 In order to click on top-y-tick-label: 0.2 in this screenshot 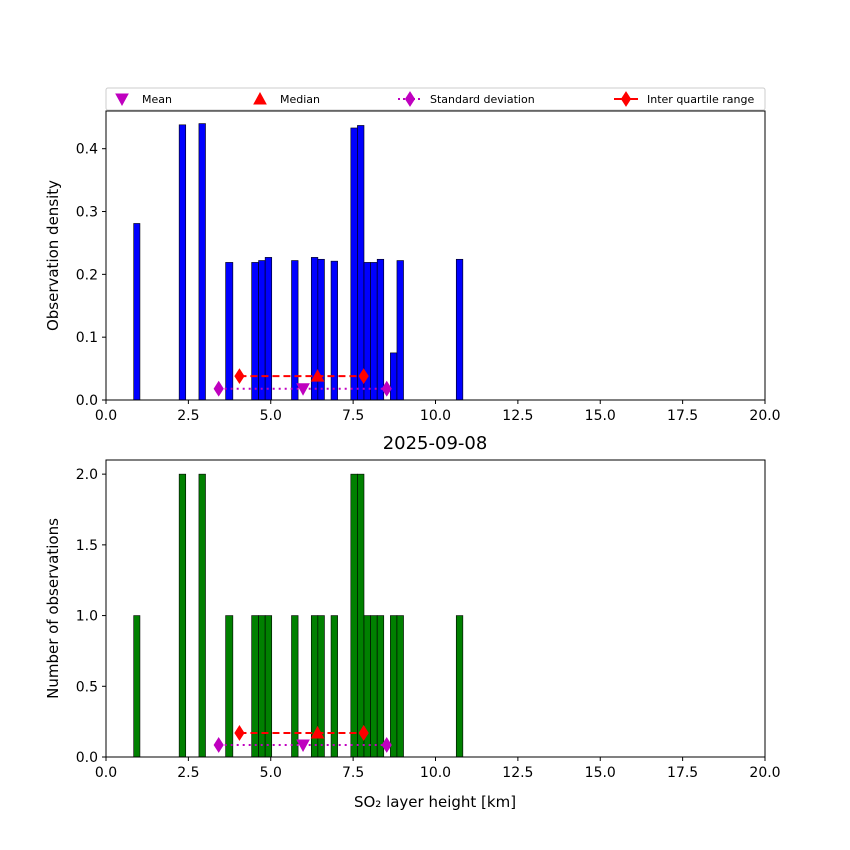, I will do `click(87, 275)`.